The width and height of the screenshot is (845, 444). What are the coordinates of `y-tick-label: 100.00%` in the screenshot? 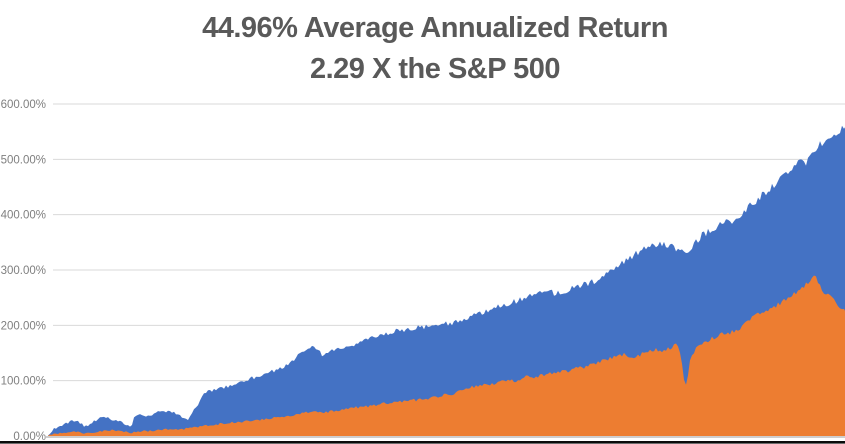 It's located at (23, 382).